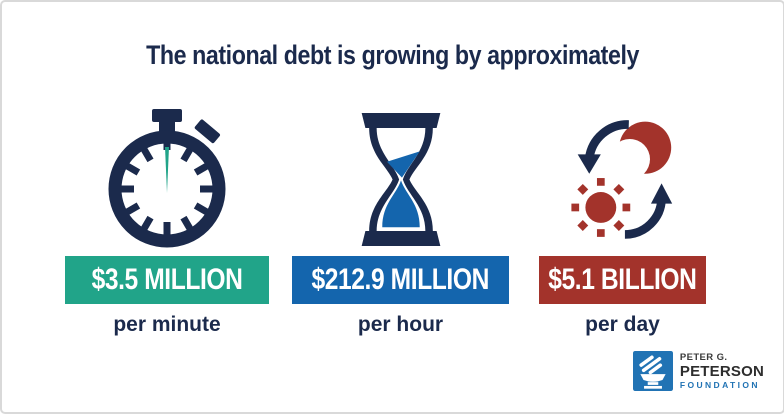  I want to click on peterson-foundation-logo: PETER G. PETERSON FOUNDATION, so click(698, 371).